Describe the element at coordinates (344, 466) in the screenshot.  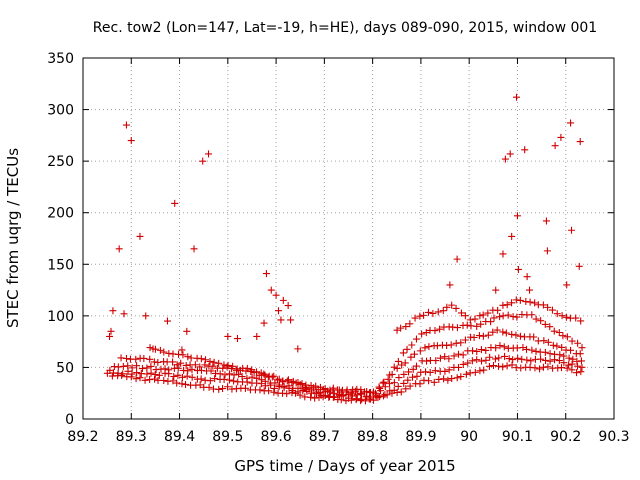
I see `x-axis-label: GPS time / Days of year 2015` at that location.